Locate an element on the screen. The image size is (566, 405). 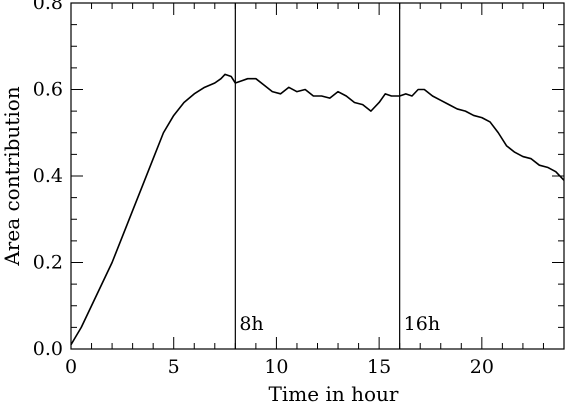
y-tick-label: 0.4 is located at coordinates (48, 176).